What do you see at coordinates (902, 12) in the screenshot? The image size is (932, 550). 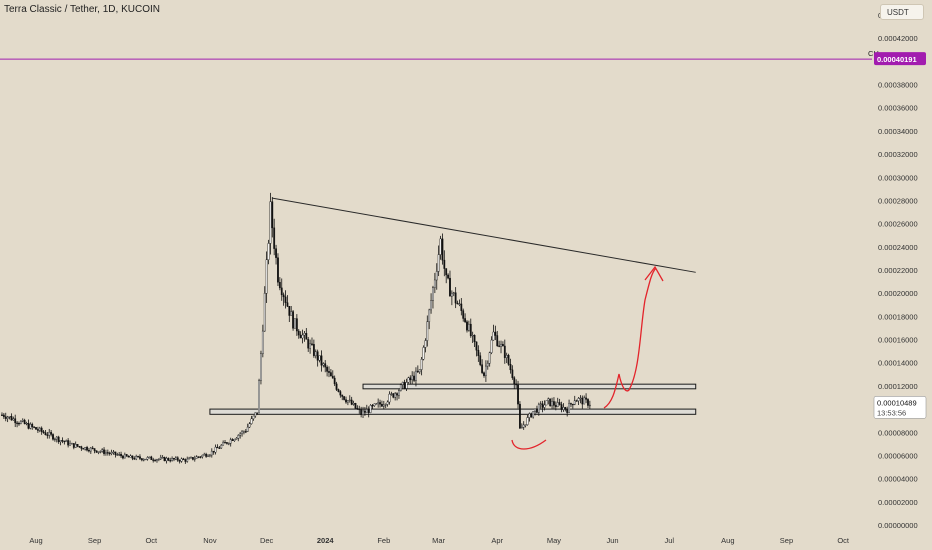 I see `currency-button: USDT` at bounding box center [902, 12].